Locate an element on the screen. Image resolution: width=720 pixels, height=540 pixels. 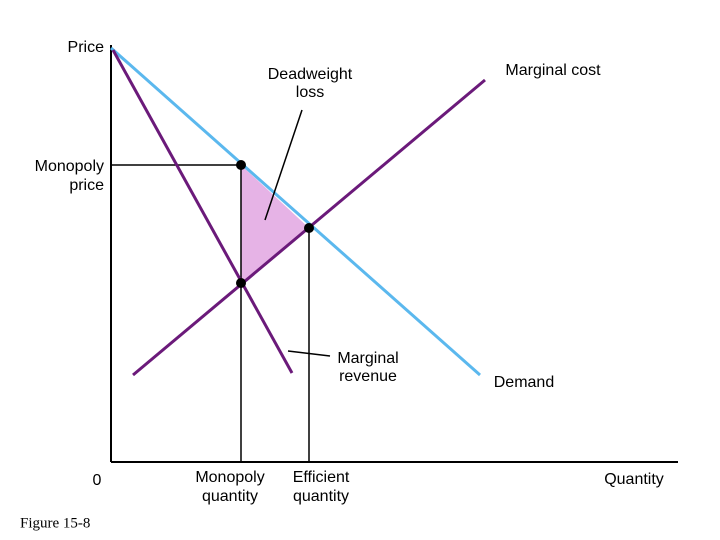
curve-label: Demand is located at coordinates (524, 382).